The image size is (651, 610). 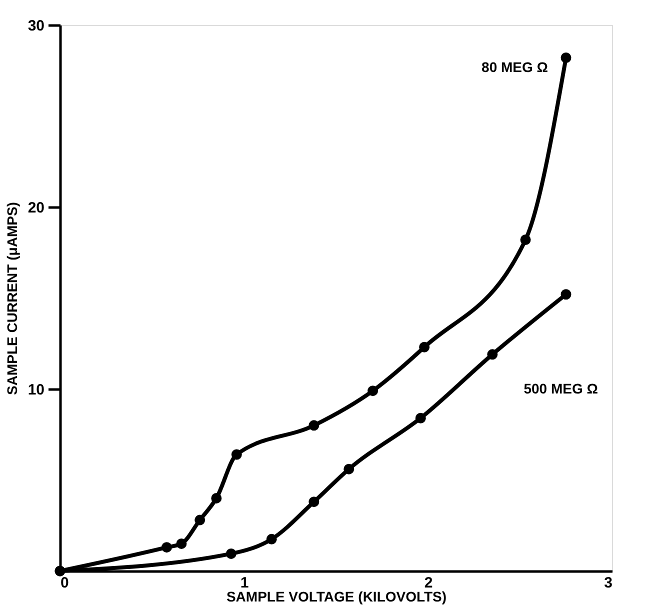 I want to click on x-axis-title: SAMPLE VOLTAGE (KILOVOLTS), so click(x=336, y=596).